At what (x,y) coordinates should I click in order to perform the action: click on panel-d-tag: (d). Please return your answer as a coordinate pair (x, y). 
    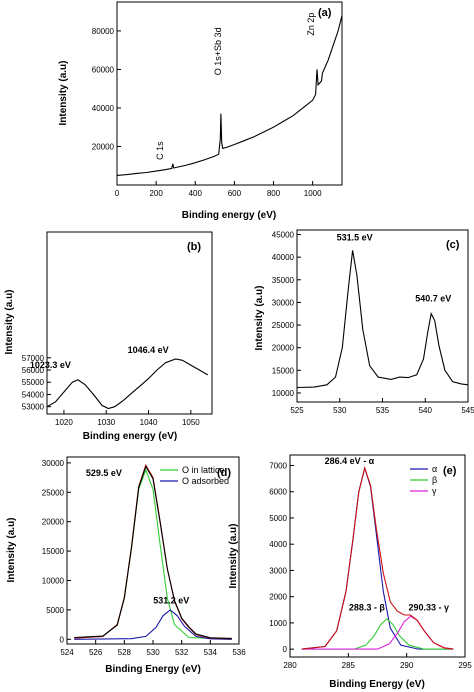
    Looking at the image, I should click on (224, 473).